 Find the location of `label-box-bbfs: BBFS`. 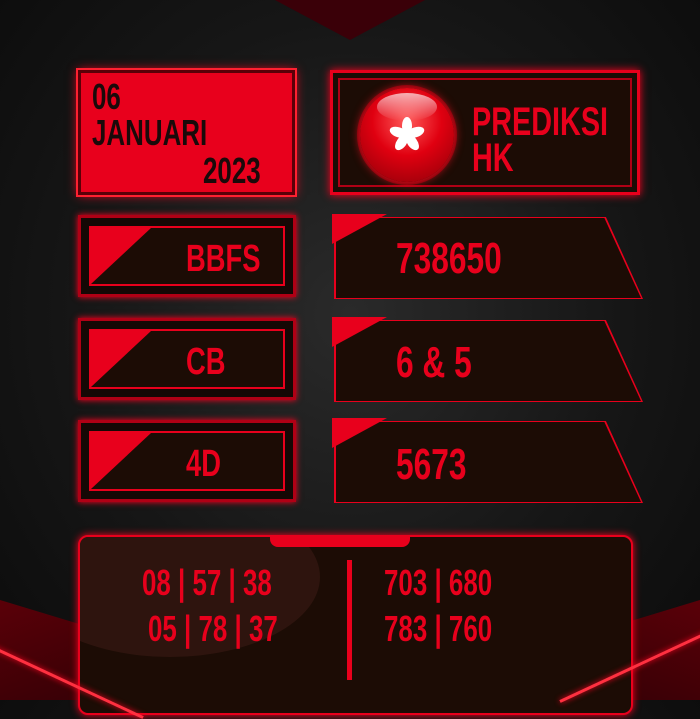

label-box-bbfs: BBFS is located at coordinates (187, 256).